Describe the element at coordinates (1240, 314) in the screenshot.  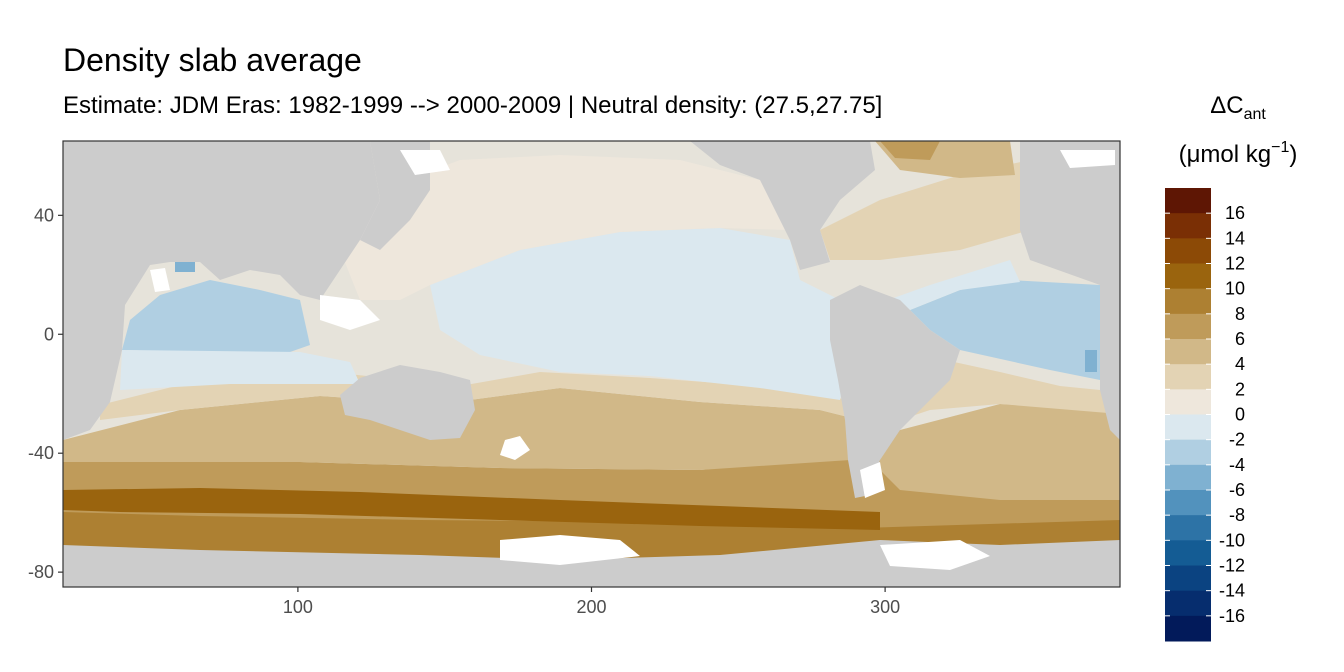
I see `colorbar-label: 8` at that location.